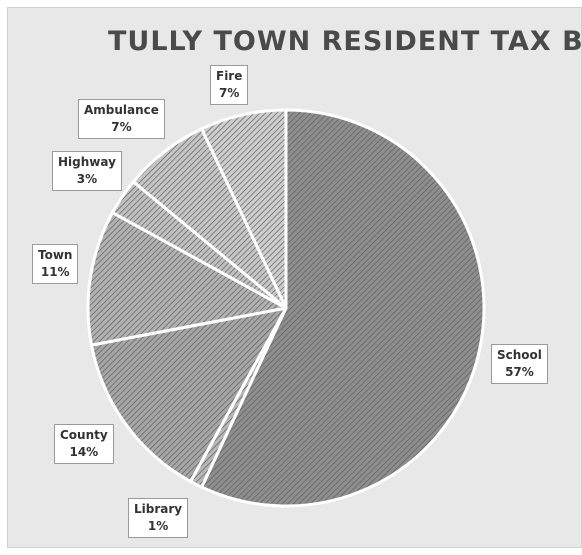 Image resolution: width=582 pixels, height=555 pixels. I want to click on slice-label-fire: Fire 7%, so click(229, 85).